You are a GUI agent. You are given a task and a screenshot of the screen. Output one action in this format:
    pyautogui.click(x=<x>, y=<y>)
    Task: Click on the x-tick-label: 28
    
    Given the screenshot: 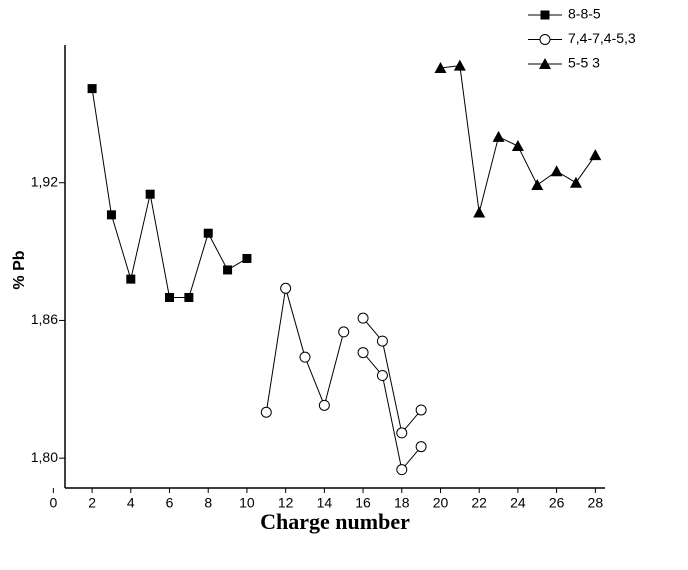 What is the action you would take?
    pyautogui.click(x=596, y=503)
    